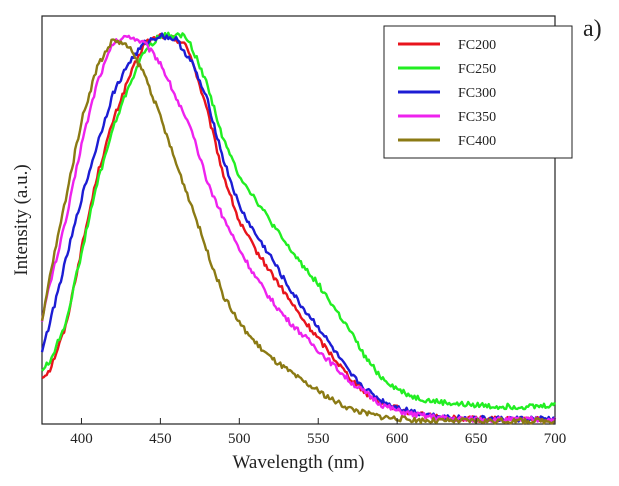 This screenshot has width=619, height=486. I want to click on y-axis-title: Intensity (a.u.), so click(21, 219).